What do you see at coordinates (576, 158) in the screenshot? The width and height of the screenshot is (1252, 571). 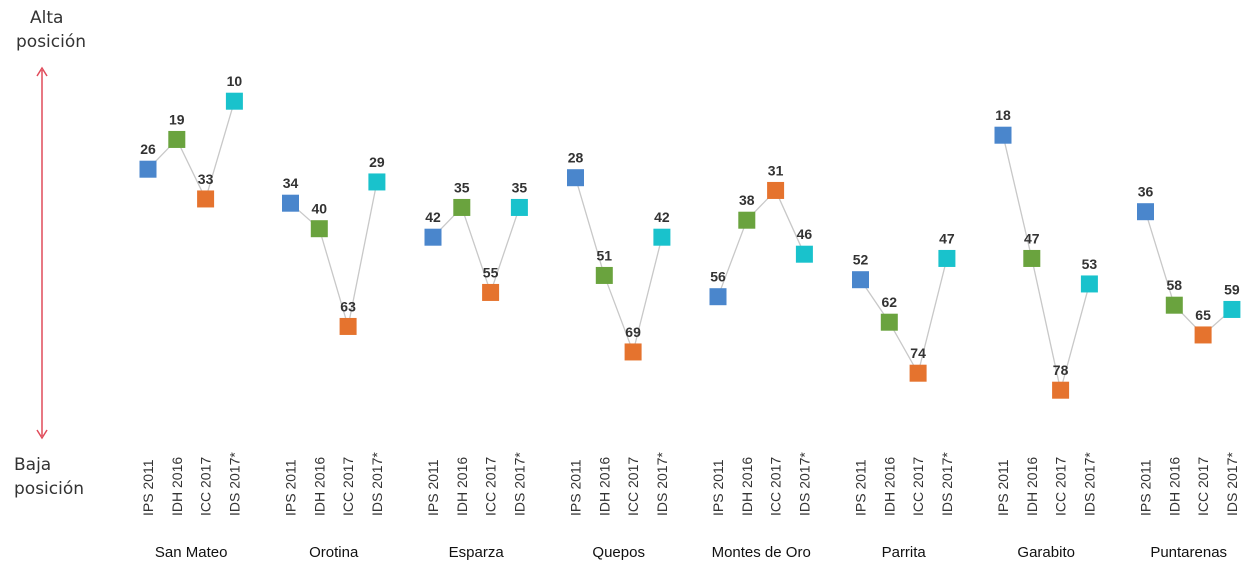 I see `value-label-quepos-ips-2011: 28` at bounding box center [576, 158].